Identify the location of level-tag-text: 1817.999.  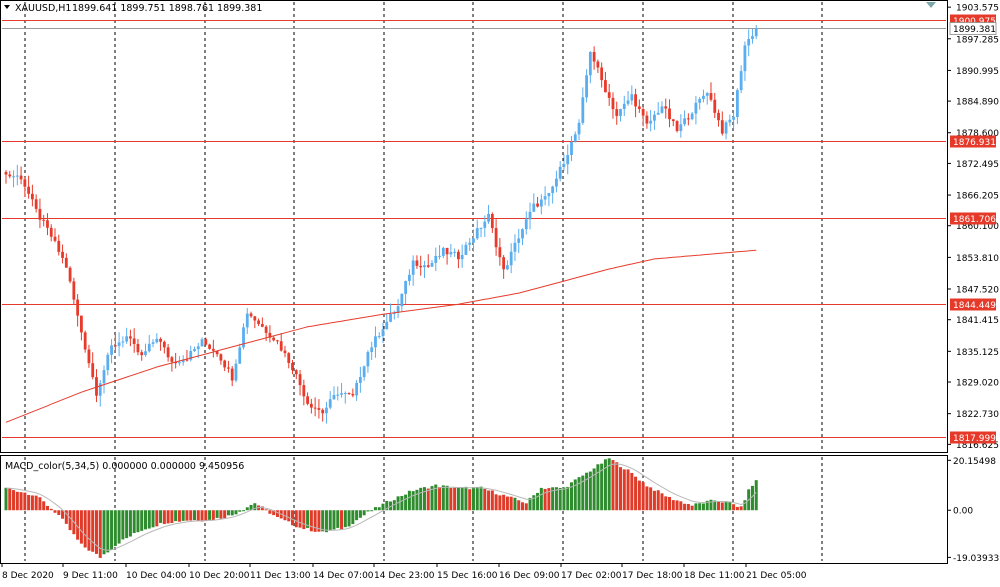
(974, 439).